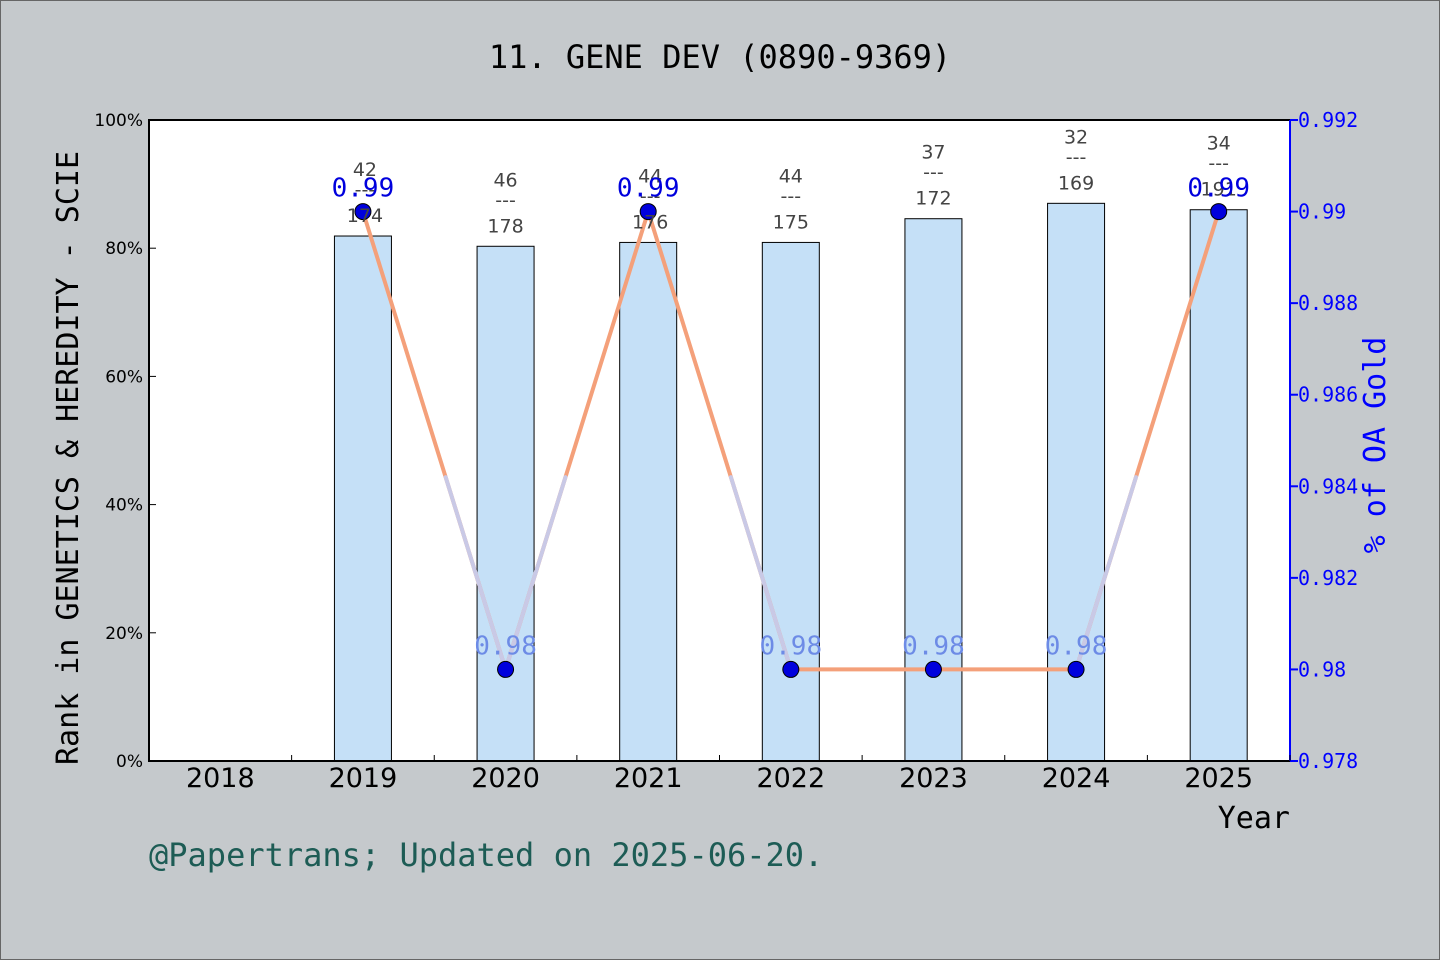 Image resolution: width=1440 pixels, height=960 pixels. I want to click on x-tick-label: 2021, so click(648, 778).